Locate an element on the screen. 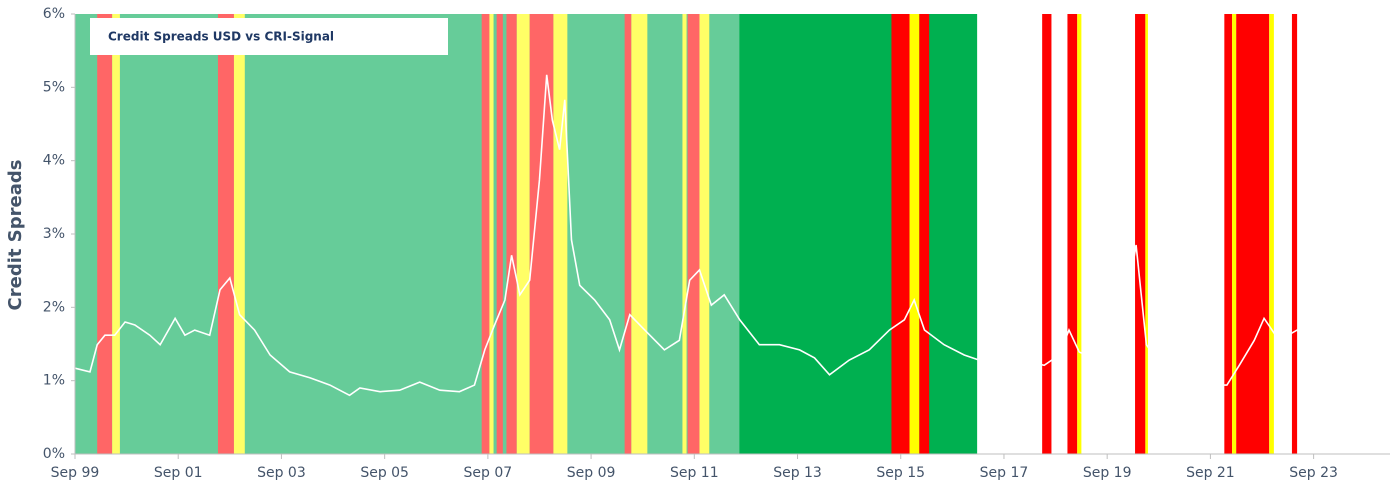  x-tick-label: Sep 01 is located at coordinates (178, 473).